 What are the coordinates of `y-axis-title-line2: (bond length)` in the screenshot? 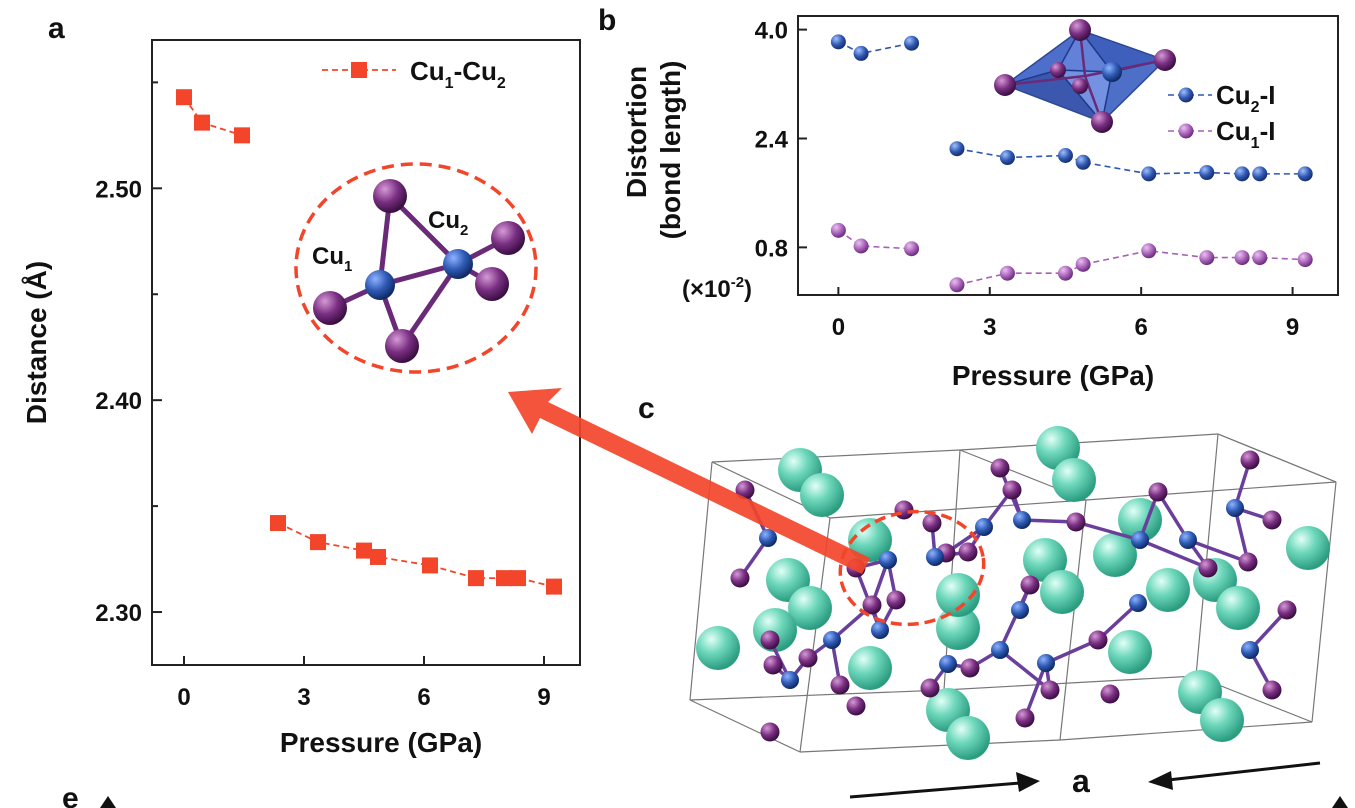 It's located at (670, 150).